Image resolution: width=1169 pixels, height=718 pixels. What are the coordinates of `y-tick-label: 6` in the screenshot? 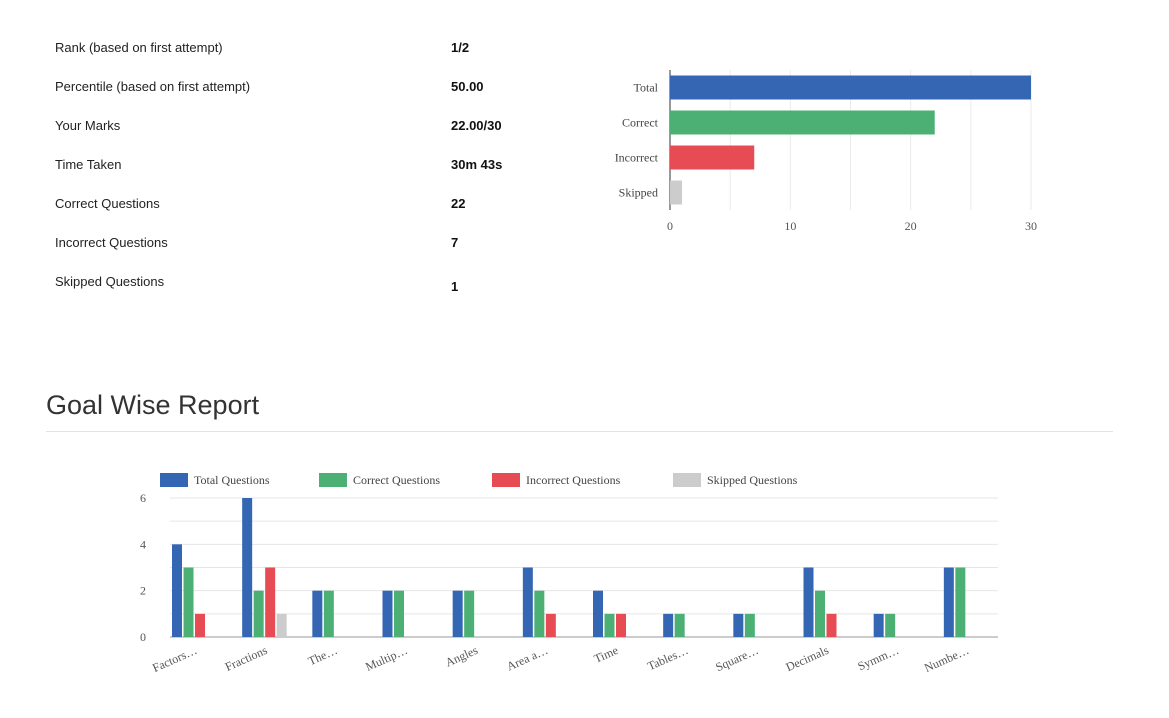 It's located at (143, 498).